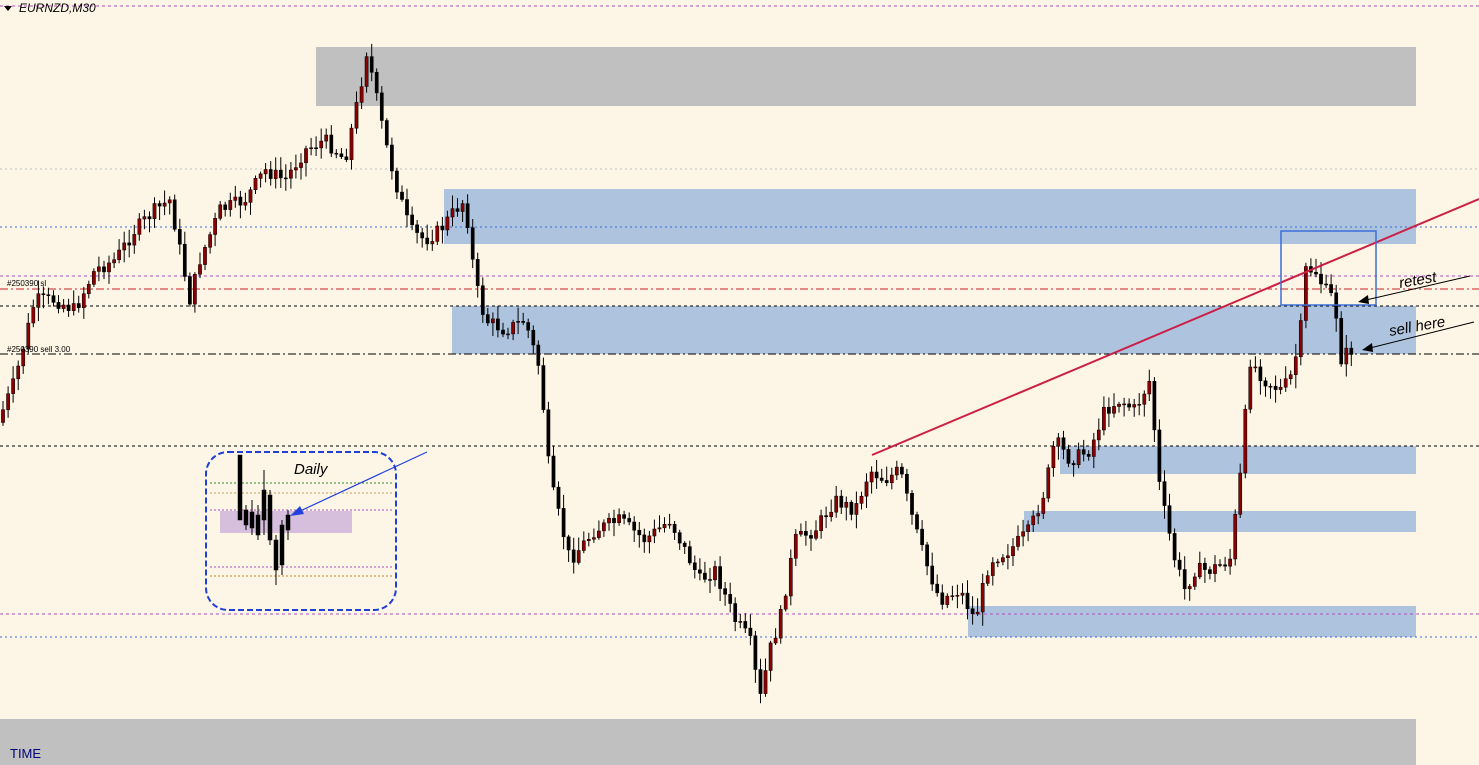  I want to click on stop-loss-label: #250390 sl, so click(26, 283).